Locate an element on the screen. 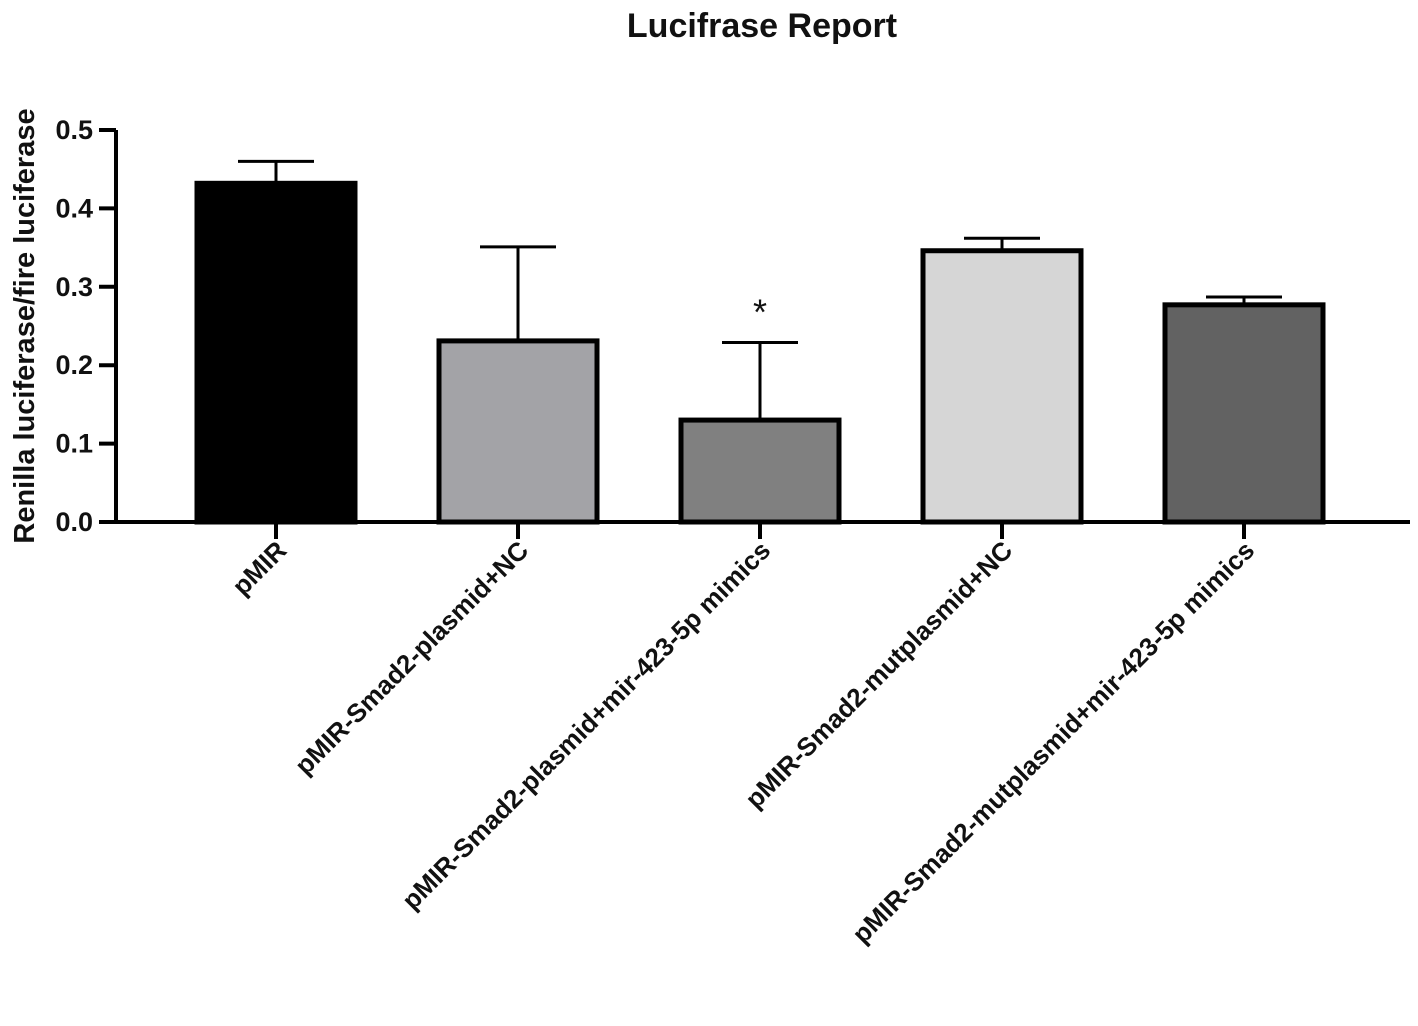 The height and width of the screenshot is (1026, 1418). x-tick-label: pMIR-Smad2-mutplasmid+NC is located at coordinates (878, 674).